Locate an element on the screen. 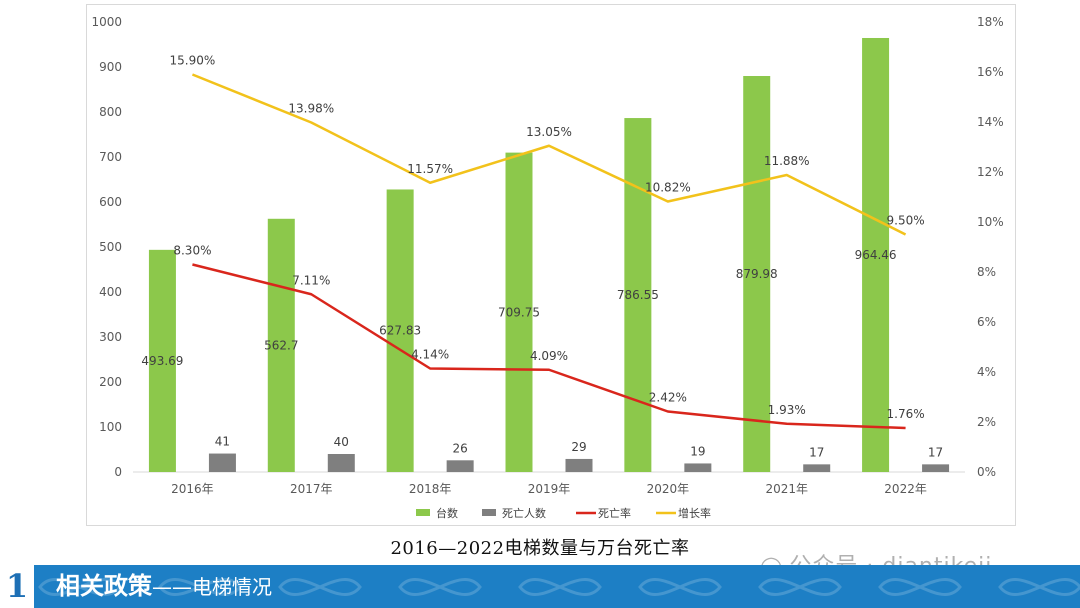 This screenshot has height=608, width=1080. bar-label-deaths: 40 is located at coordinates (341, 442).